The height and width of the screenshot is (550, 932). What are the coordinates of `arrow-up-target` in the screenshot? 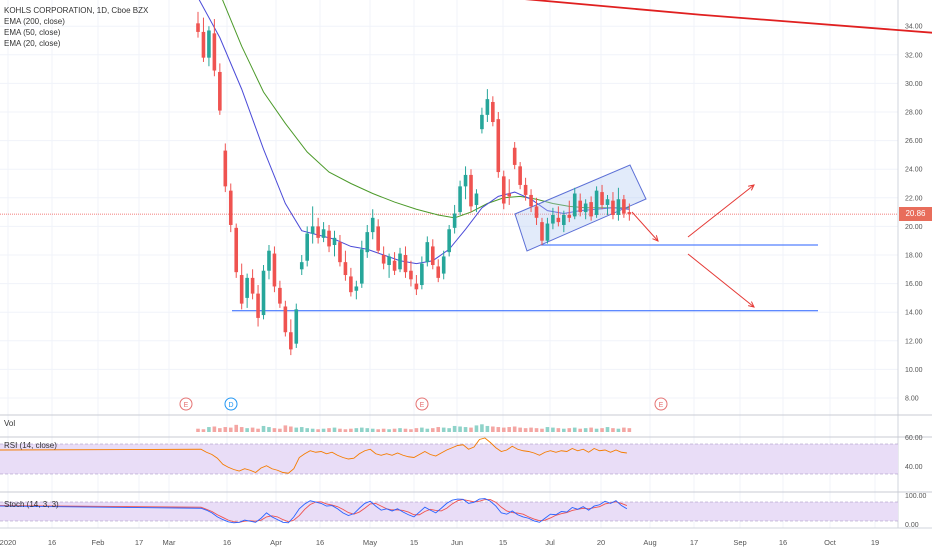 It's located at (721, 211).